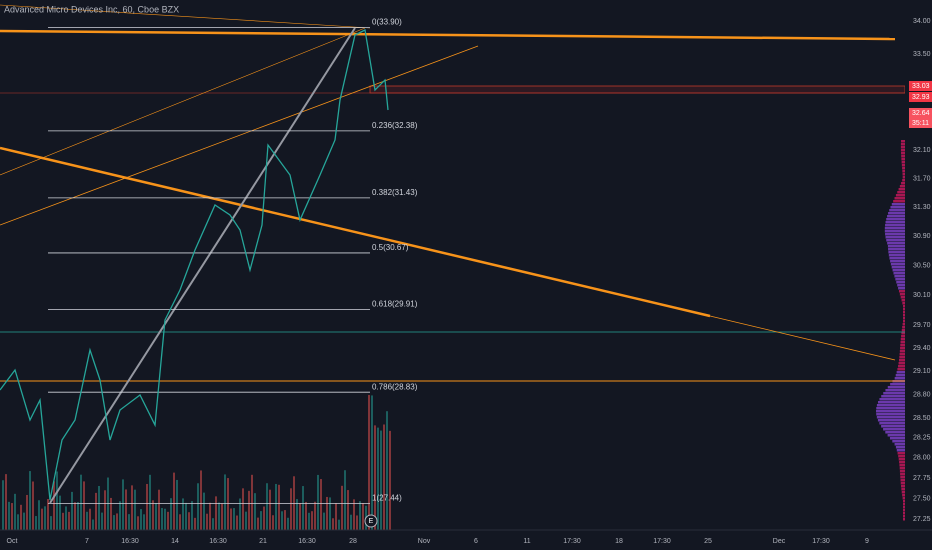 Image resolution: width=932 pixels, height=550 pixels. I want to click on price-label: 28.80, so click(922, 394).